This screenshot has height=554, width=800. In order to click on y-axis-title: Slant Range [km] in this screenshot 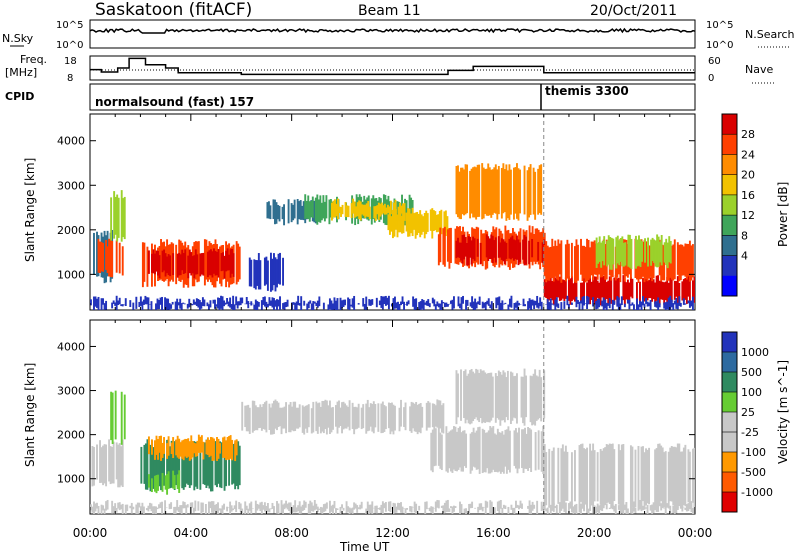, I will do `click(30, 415)`.